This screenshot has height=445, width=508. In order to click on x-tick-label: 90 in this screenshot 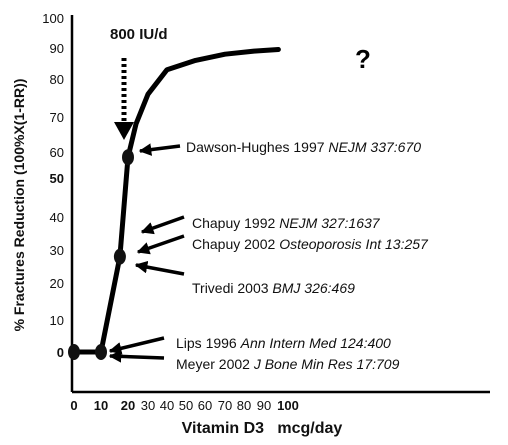, I will do `click(264, 405)`.